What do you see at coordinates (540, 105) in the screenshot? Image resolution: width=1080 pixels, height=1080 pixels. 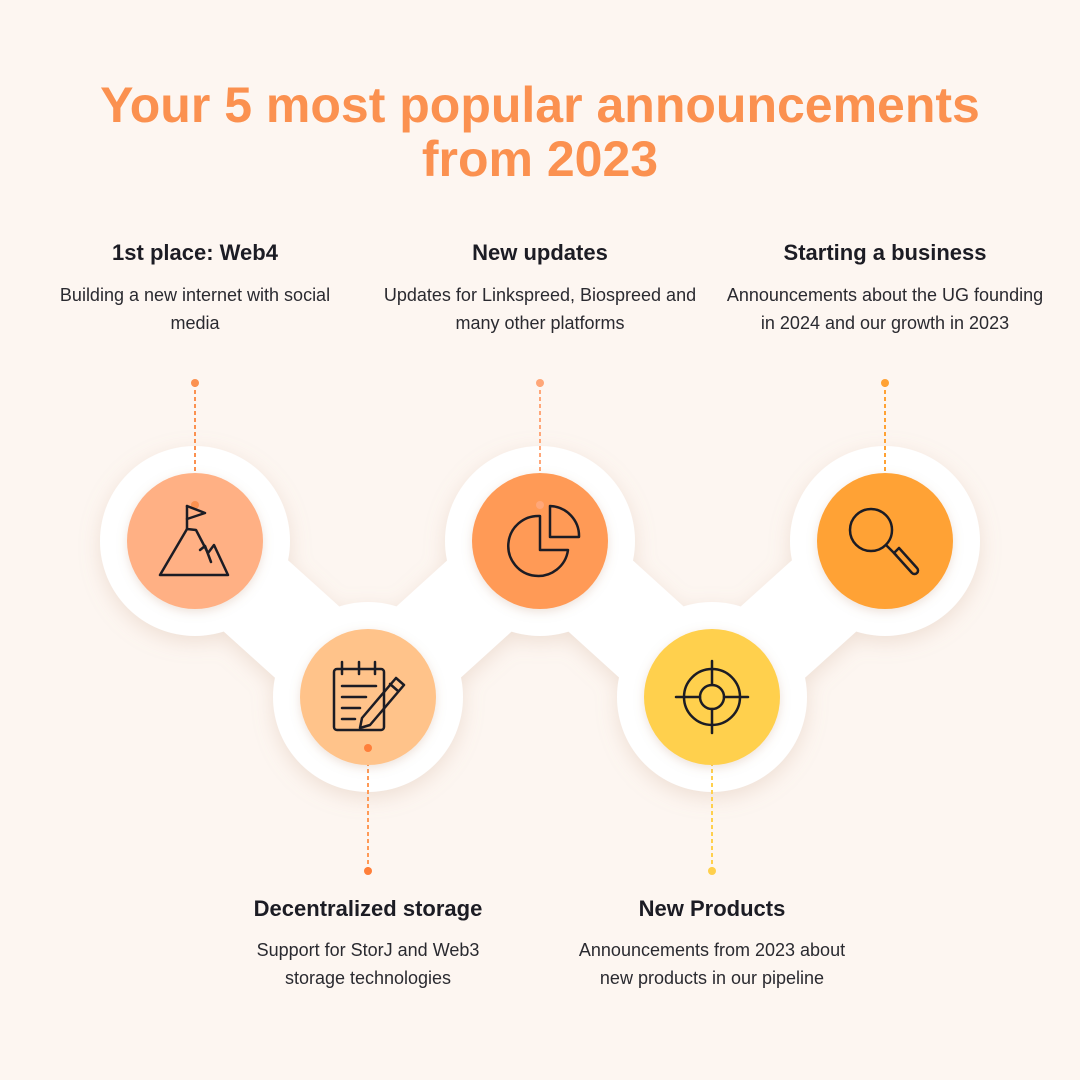 I see `title-line-1: Your 5 most popular announcements` at bounding box center [540, 105].